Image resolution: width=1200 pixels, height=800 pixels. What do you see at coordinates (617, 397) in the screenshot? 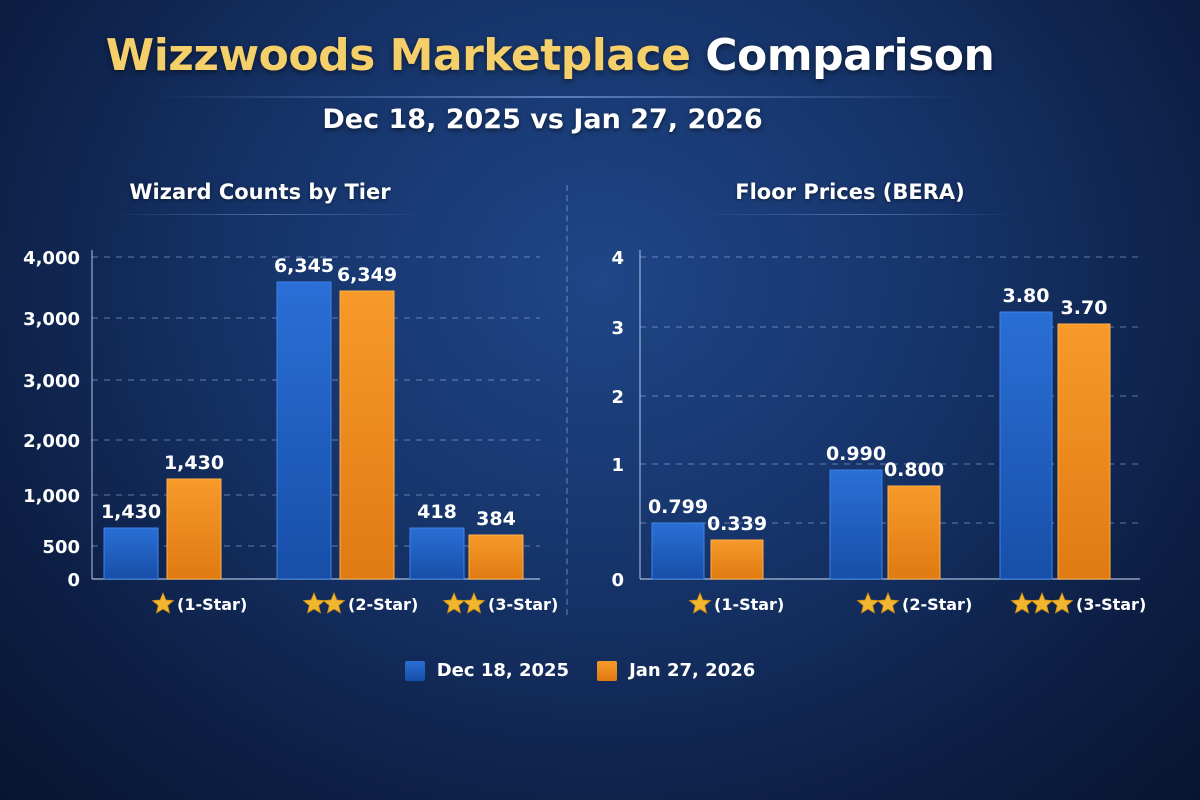
I see `prices-y-tick-label: 2` at bounding box center [617, 397].